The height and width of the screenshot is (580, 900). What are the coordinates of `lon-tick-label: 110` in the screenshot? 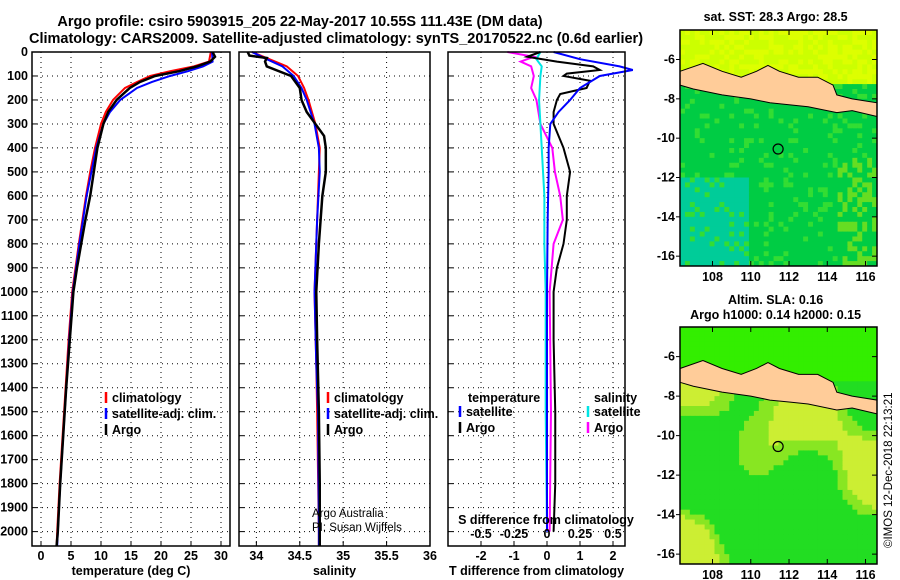 It's located at (751, 574).